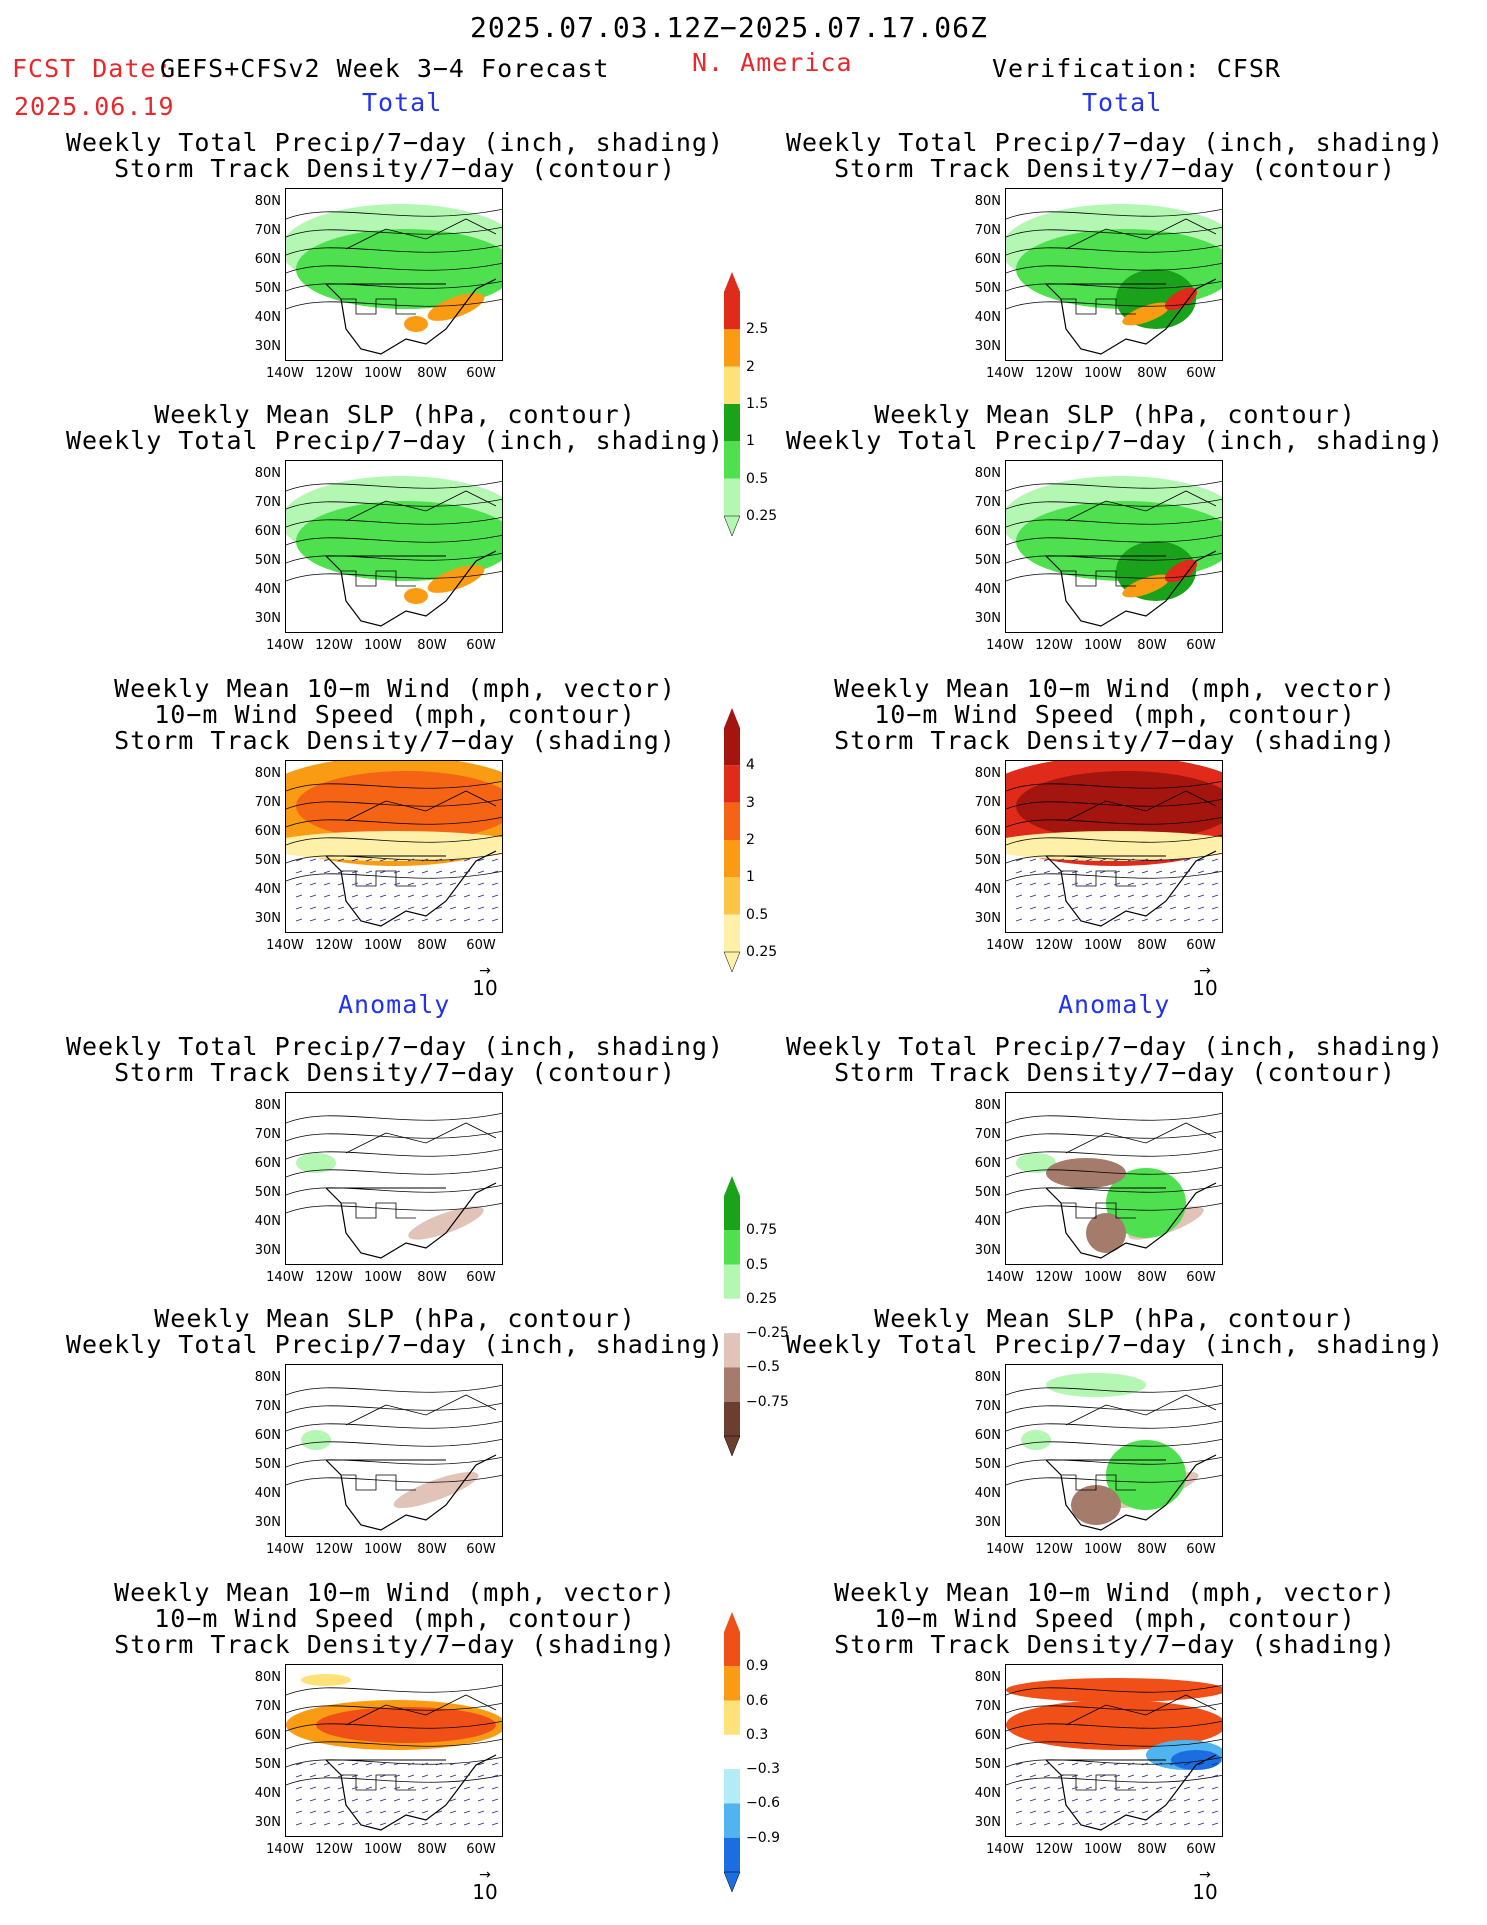 This screenshot has width=1487, height=1925. What do you see at coordinates (1115, 1318) in the screenshot?
I see `panel-title-5-right-line1: Weekly Mean SLP (hPa, contour)` at bounding box center [1115, 1318].